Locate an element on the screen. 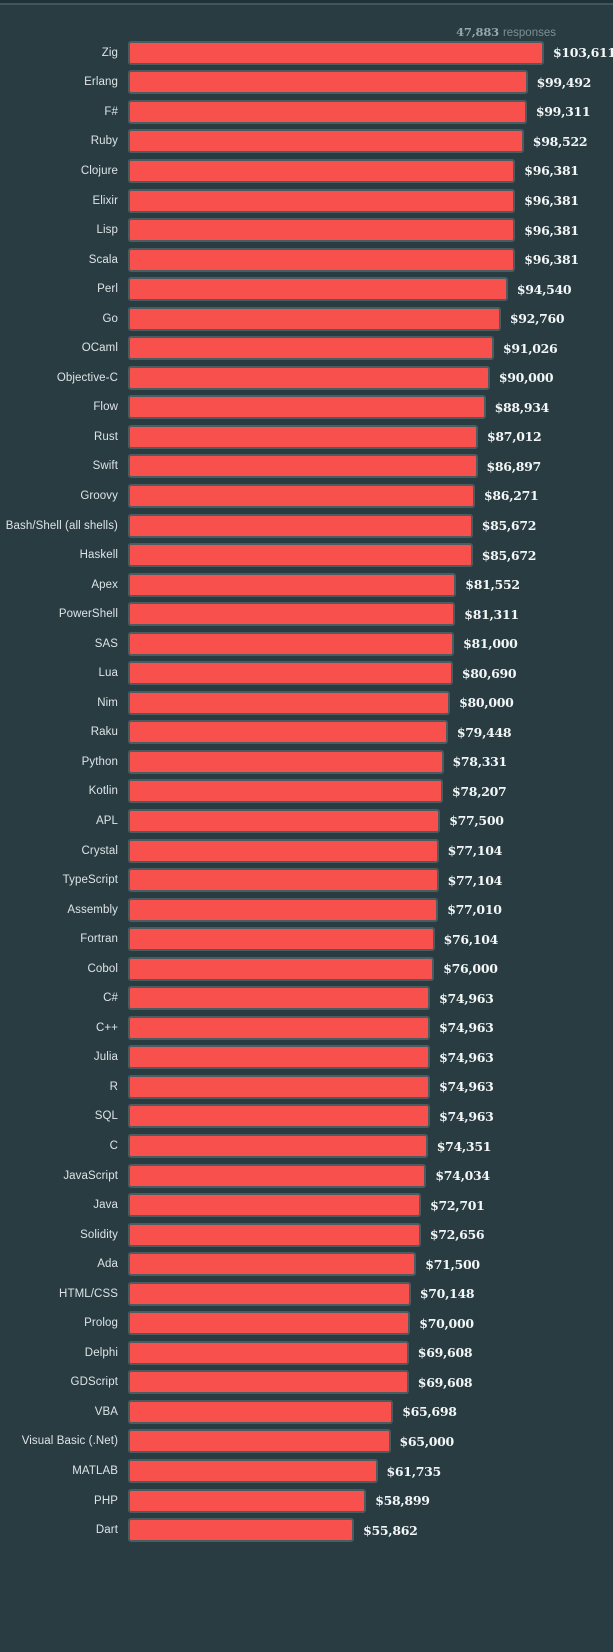 The width and height of the screenshot is (613, 1652). bar-category-label: Python is located at coordinates (99, 761).